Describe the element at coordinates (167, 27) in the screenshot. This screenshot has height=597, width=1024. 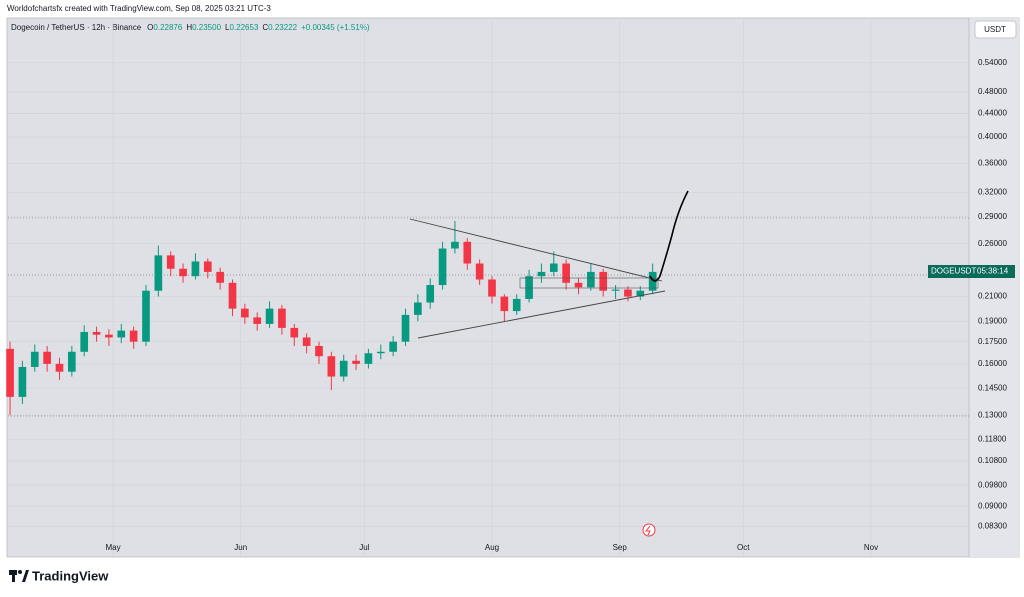
I see `ohlc-value: 0.22876` at that location.